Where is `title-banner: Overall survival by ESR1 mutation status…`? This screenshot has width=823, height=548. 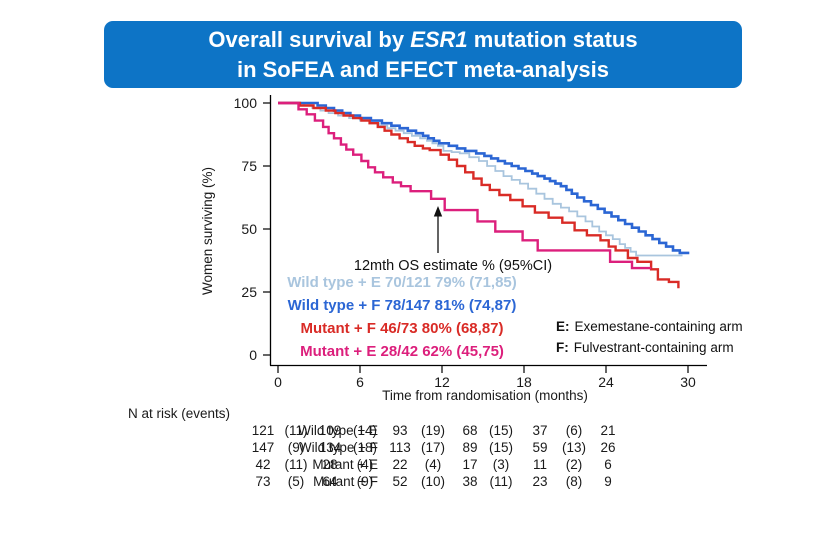
title-banner: Overall survival by ESR1 mutation status… is located at coordinates (423, 54).